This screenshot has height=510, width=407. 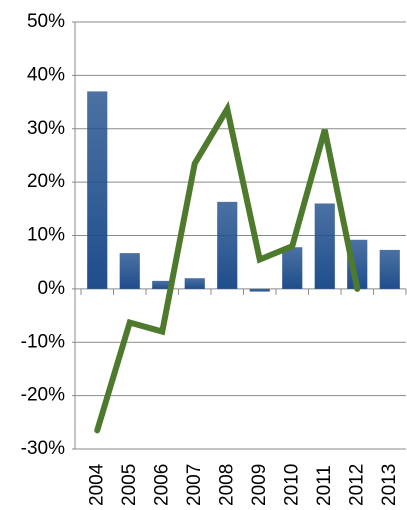 What do you see at coordinates (46, 235) in the screenshot?
I see `y-tick-label: 10%` at bounding box center [46, 235].